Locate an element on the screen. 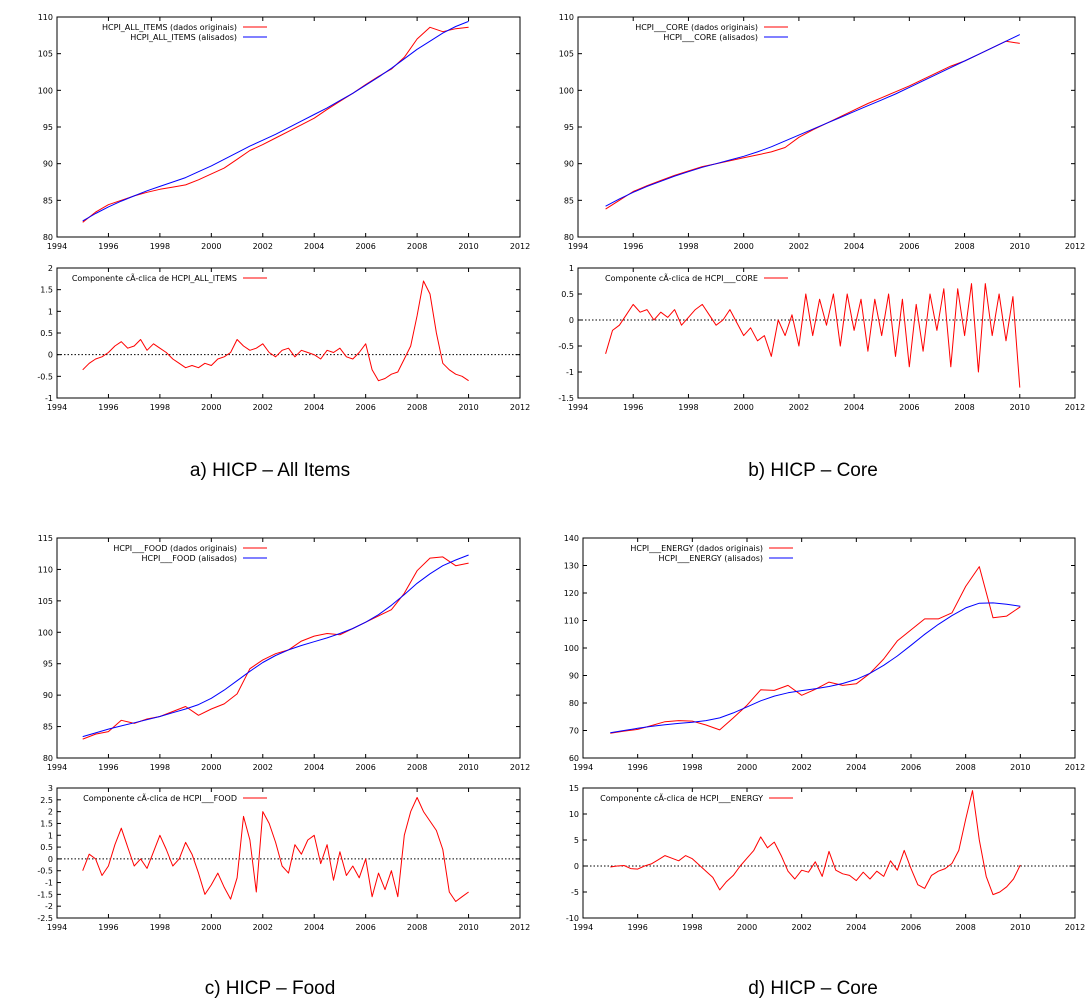 This screenshot has height=1000, width=1086. y-tick-label: 2.5 is located at coordinates (46, 800).